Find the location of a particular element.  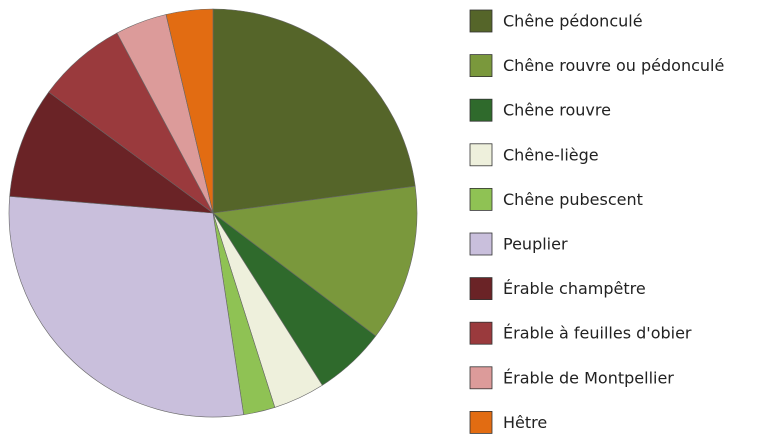

legend-label: Peuplier is located at coordinates (535, 244).